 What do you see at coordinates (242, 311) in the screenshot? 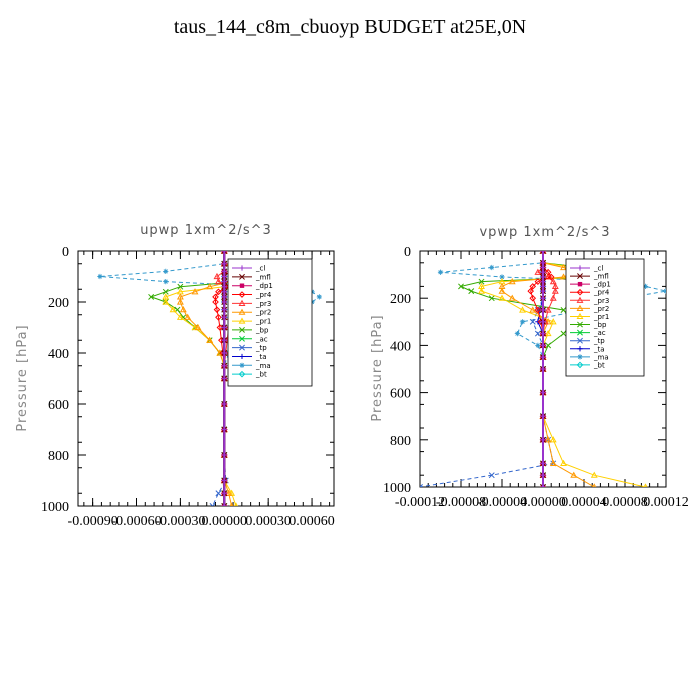
I see `legend-marker_pr2` at bounding box center [242, 311].